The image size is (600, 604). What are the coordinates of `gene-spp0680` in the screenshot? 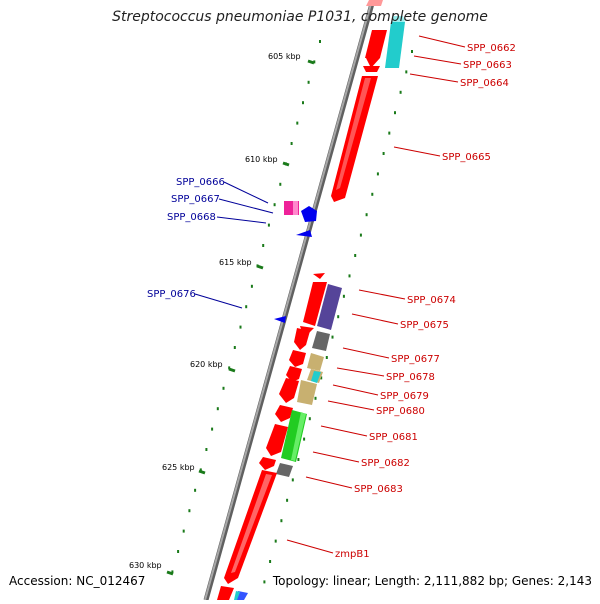 It's located at (307, 392).